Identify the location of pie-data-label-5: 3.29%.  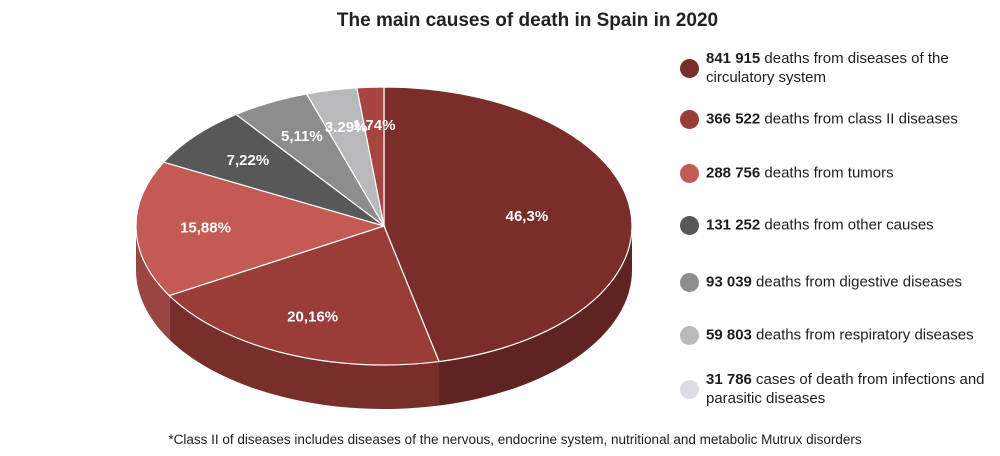
(346, 127).